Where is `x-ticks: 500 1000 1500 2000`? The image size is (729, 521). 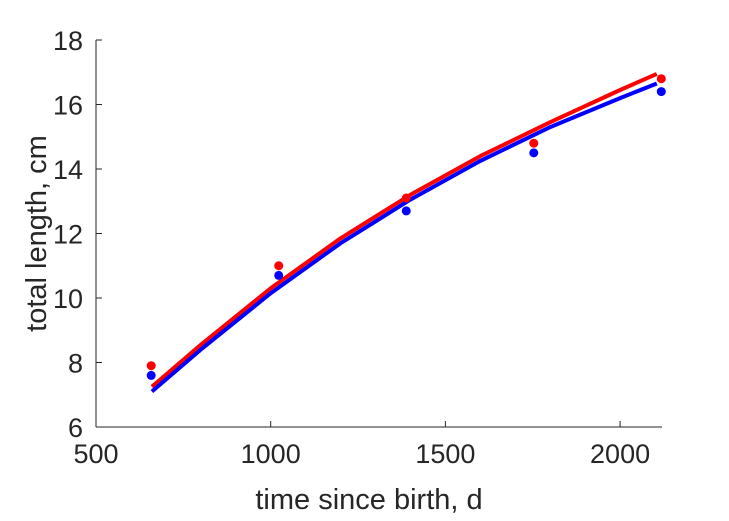
x-ticks: 500 1000 1500 2000 is located at coordinates (361, 445).